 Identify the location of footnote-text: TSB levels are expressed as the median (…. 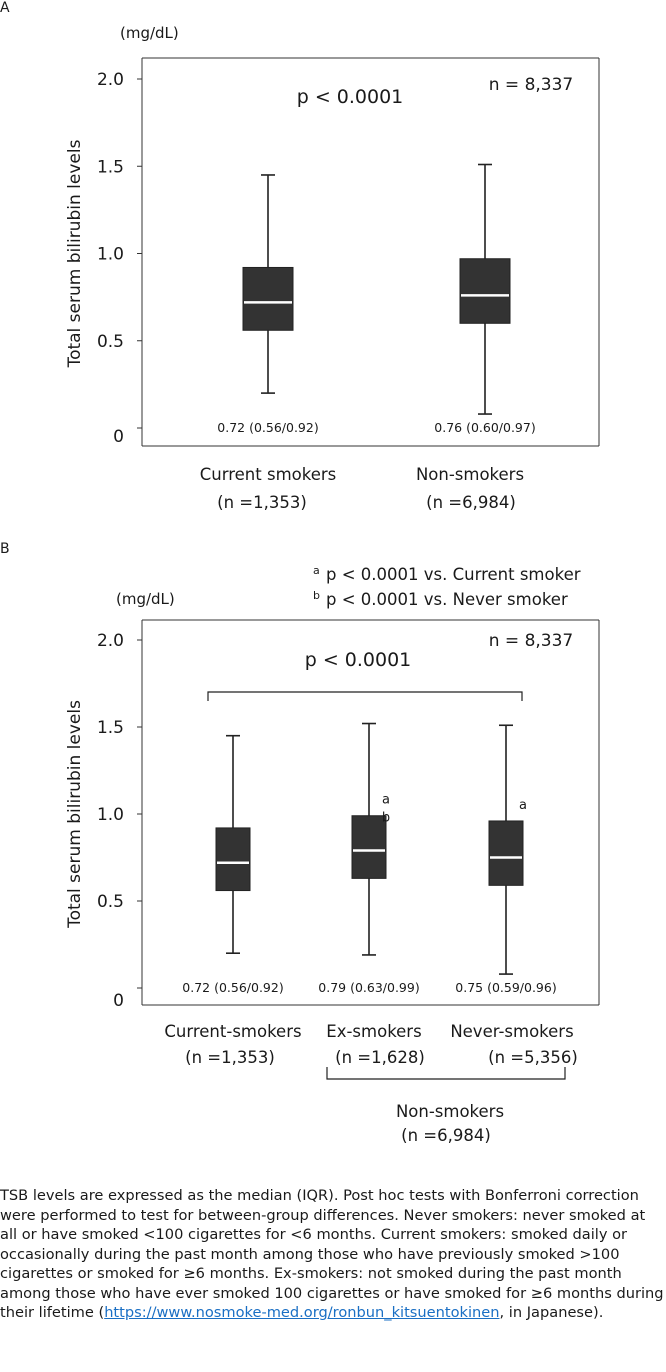
(332, 1254).